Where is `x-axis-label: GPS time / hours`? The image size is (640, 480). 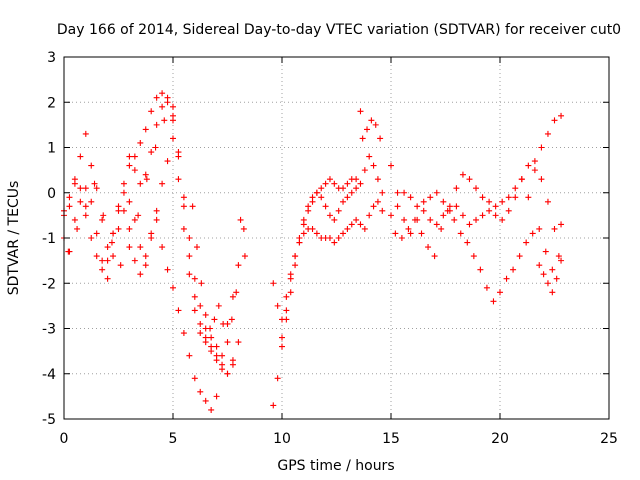
x-axis-label: GPS time / hours is located at coordinates (335, 466).